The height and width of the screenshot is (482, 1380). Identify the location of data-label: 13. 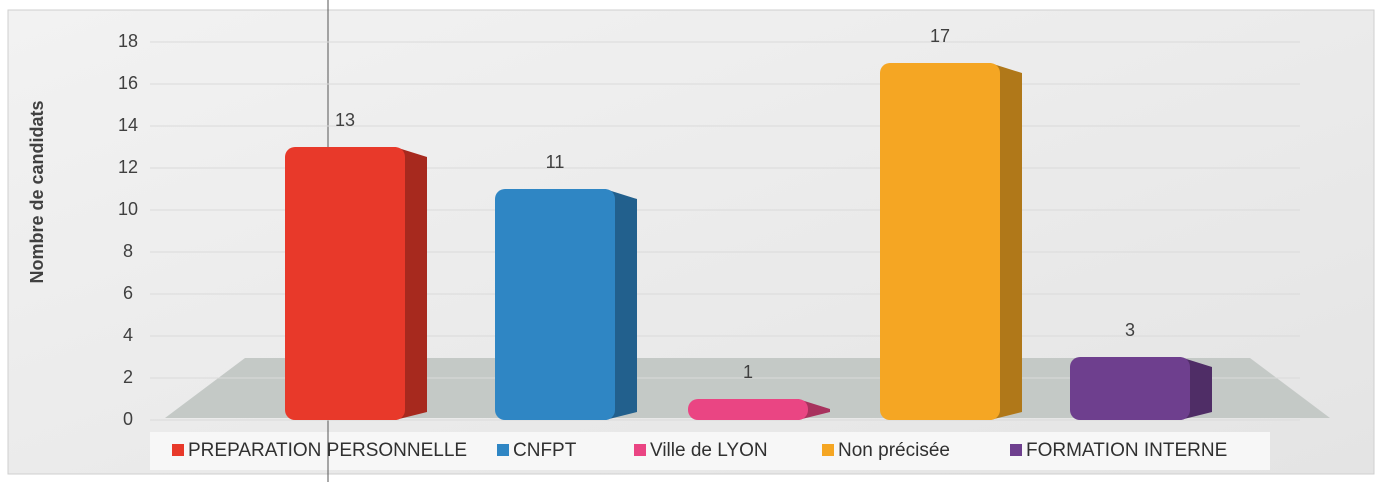
(345, 120).